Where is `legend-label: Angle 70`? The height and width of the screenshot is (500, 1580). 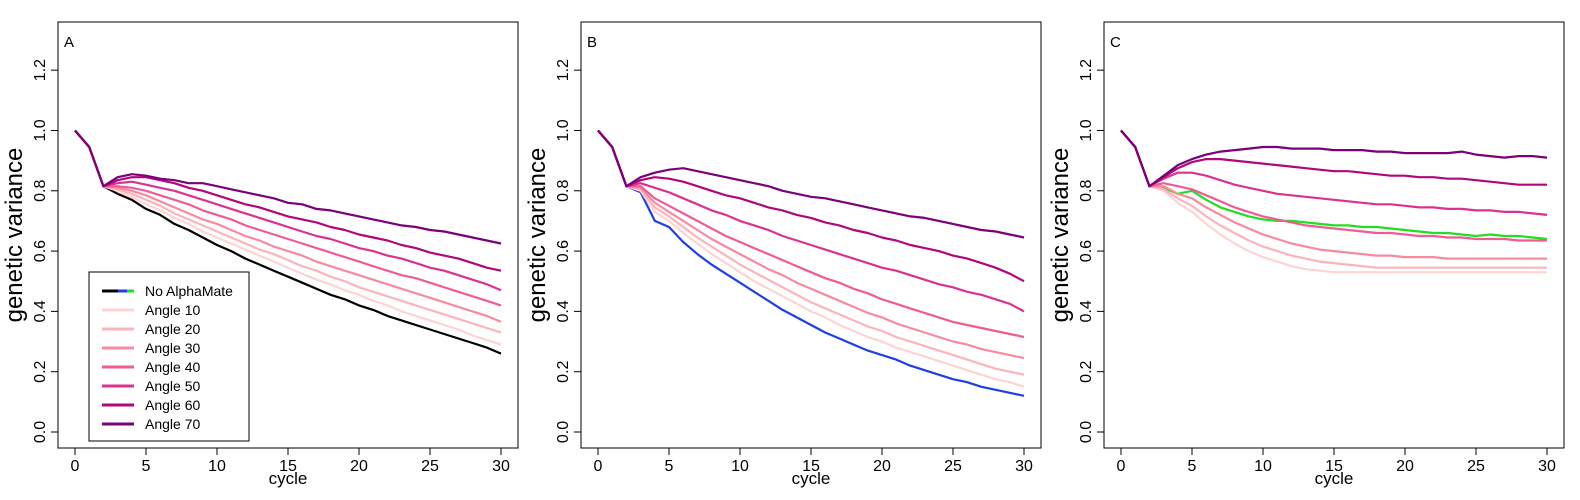
legend-label: Angle 70 is located at coordinates (172, 424).